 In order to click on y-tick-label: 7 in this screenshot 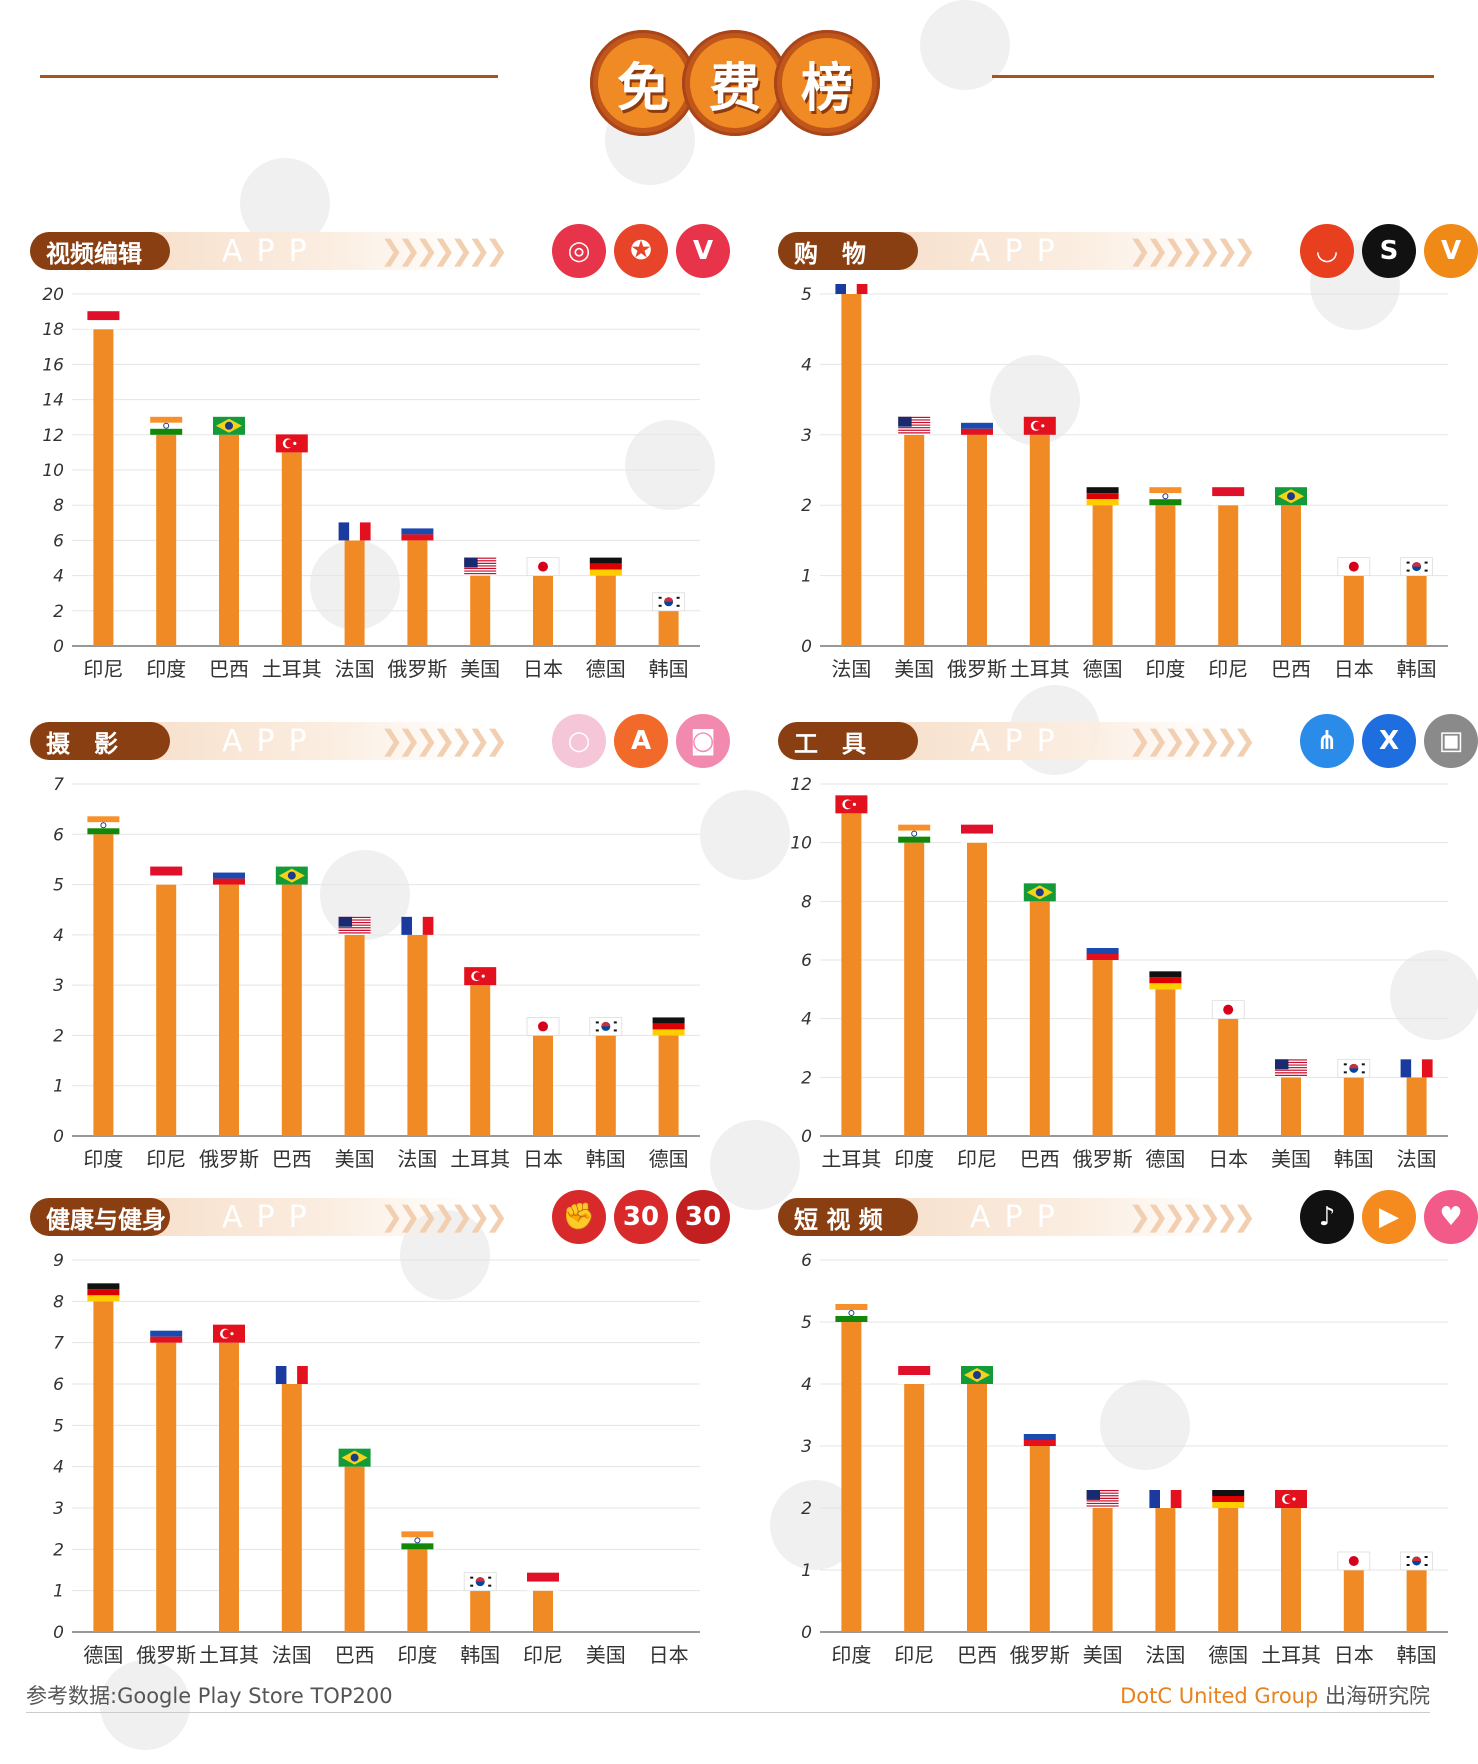, I will do `click(58, 1344)`.